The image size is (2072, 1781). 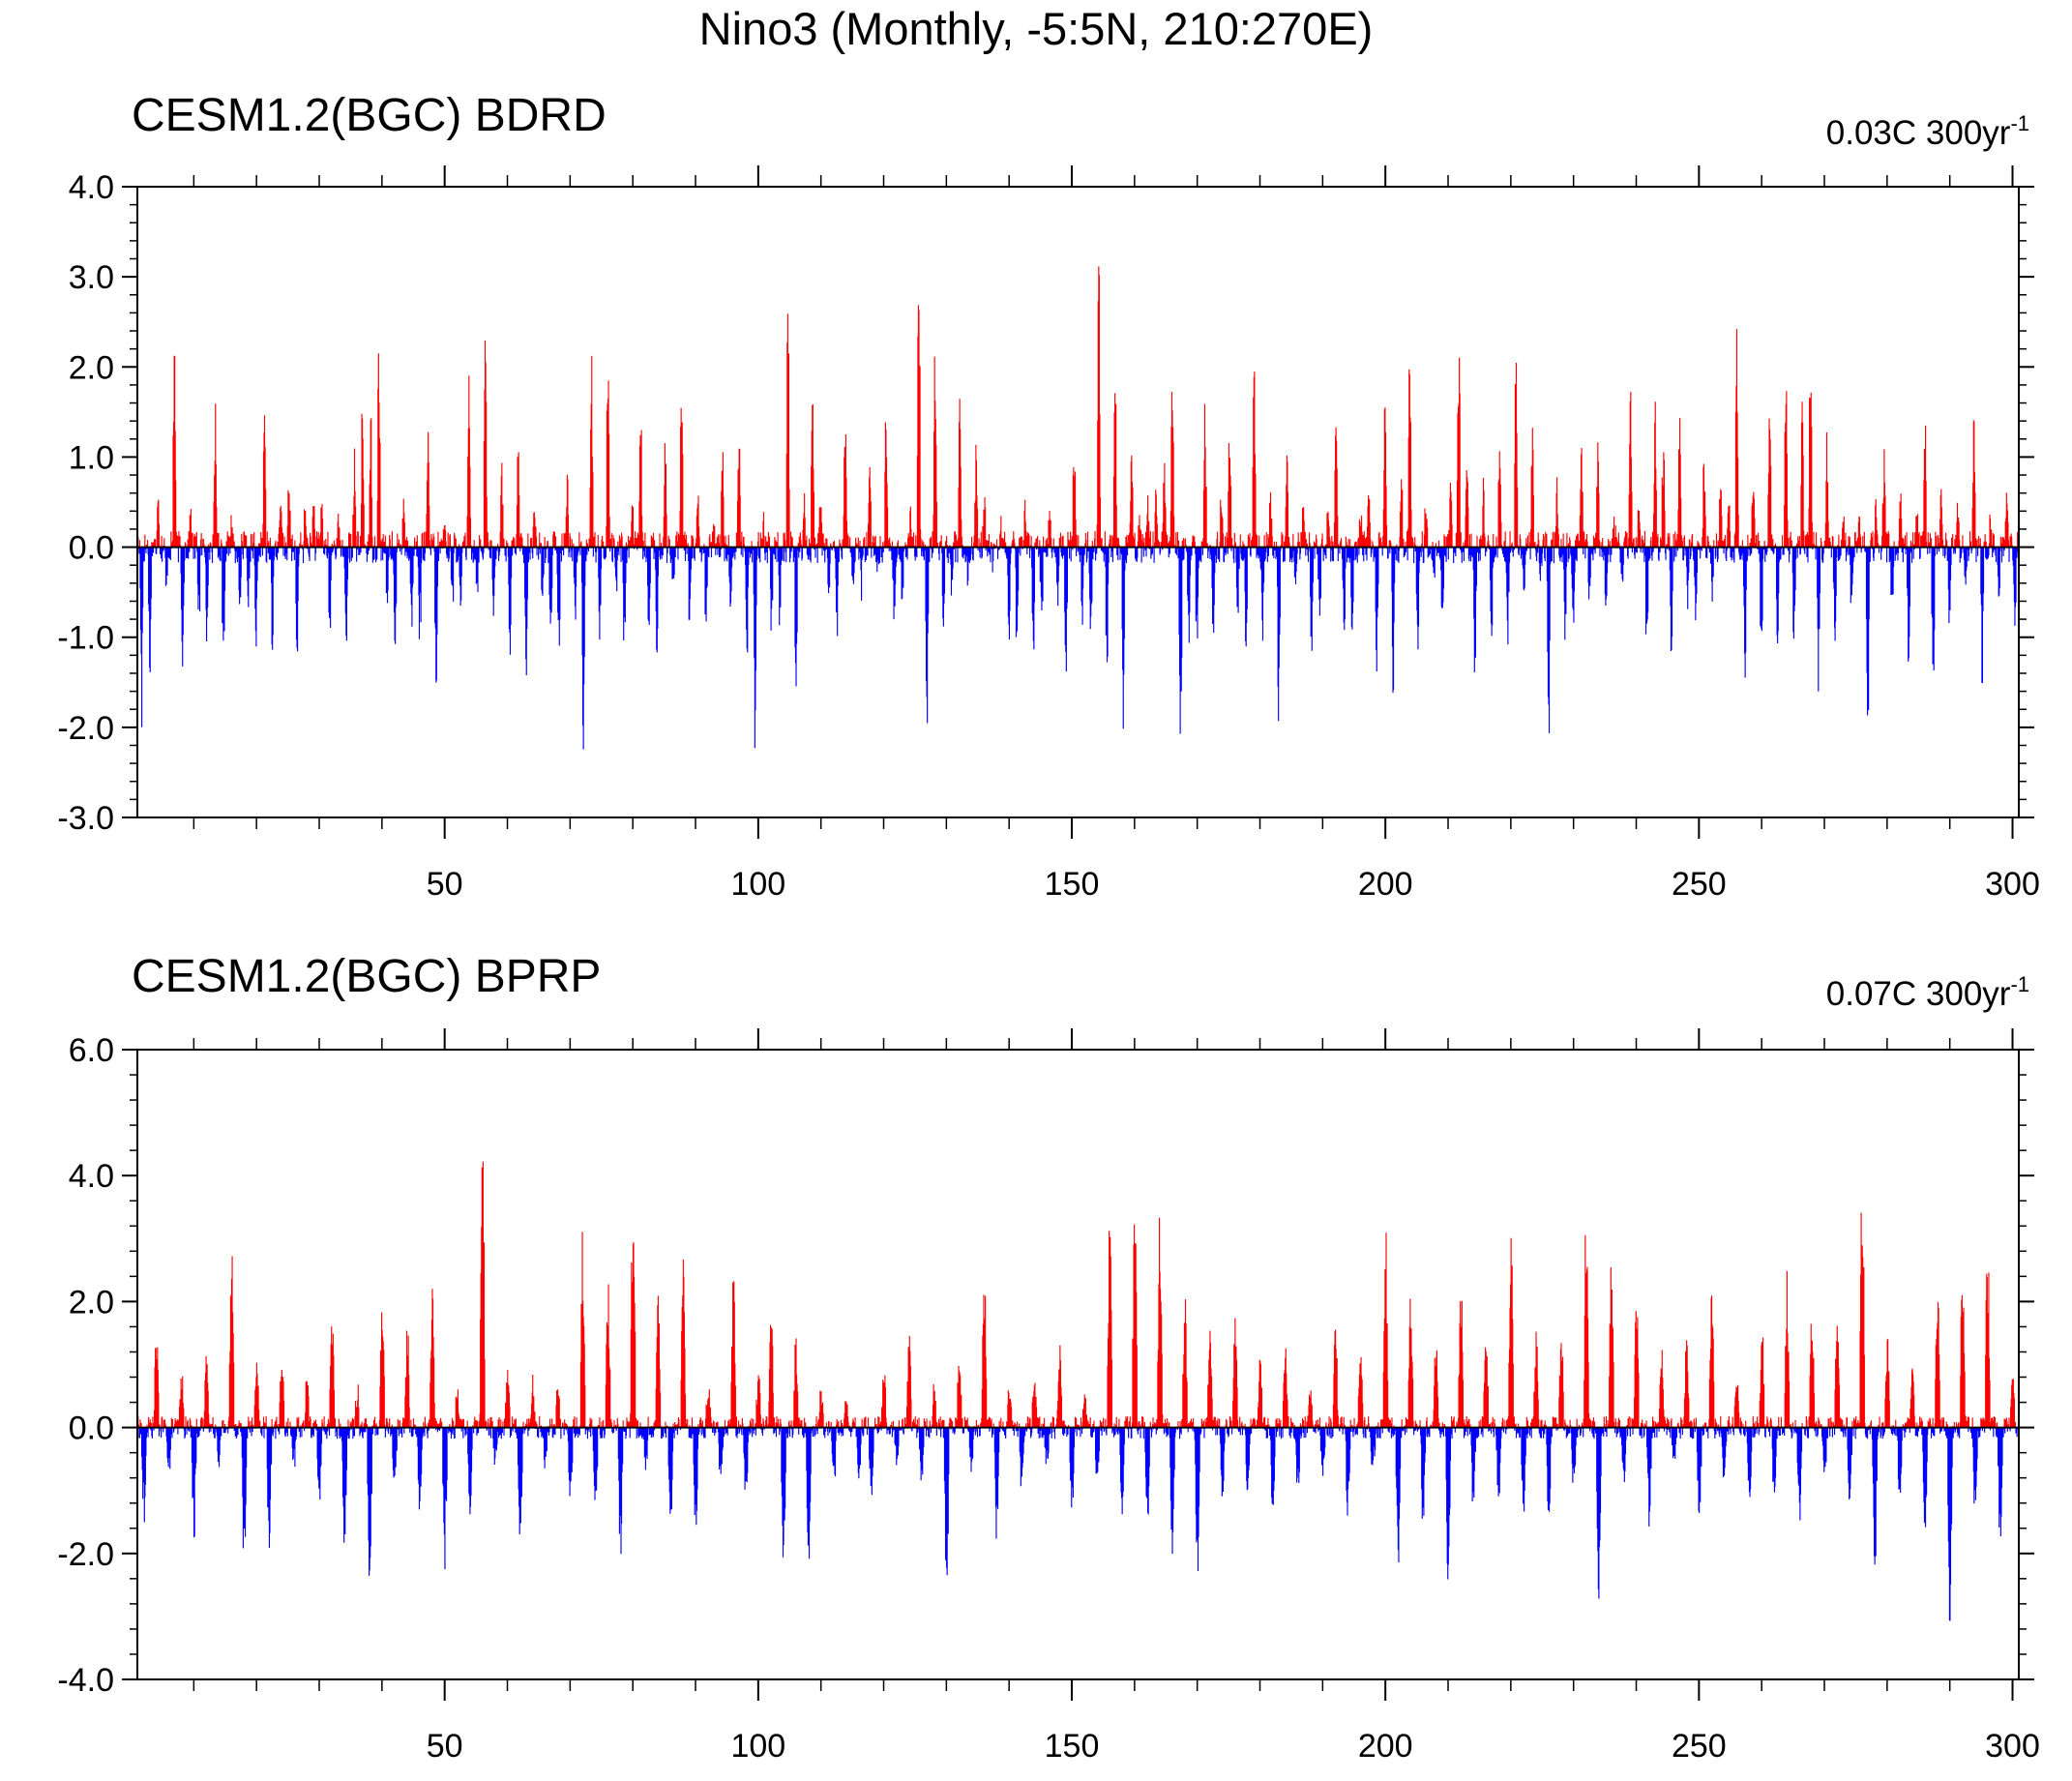 I want to click on panel-2-title: CESM1.2(BGC) BPRP, so click(x=367, y=976).